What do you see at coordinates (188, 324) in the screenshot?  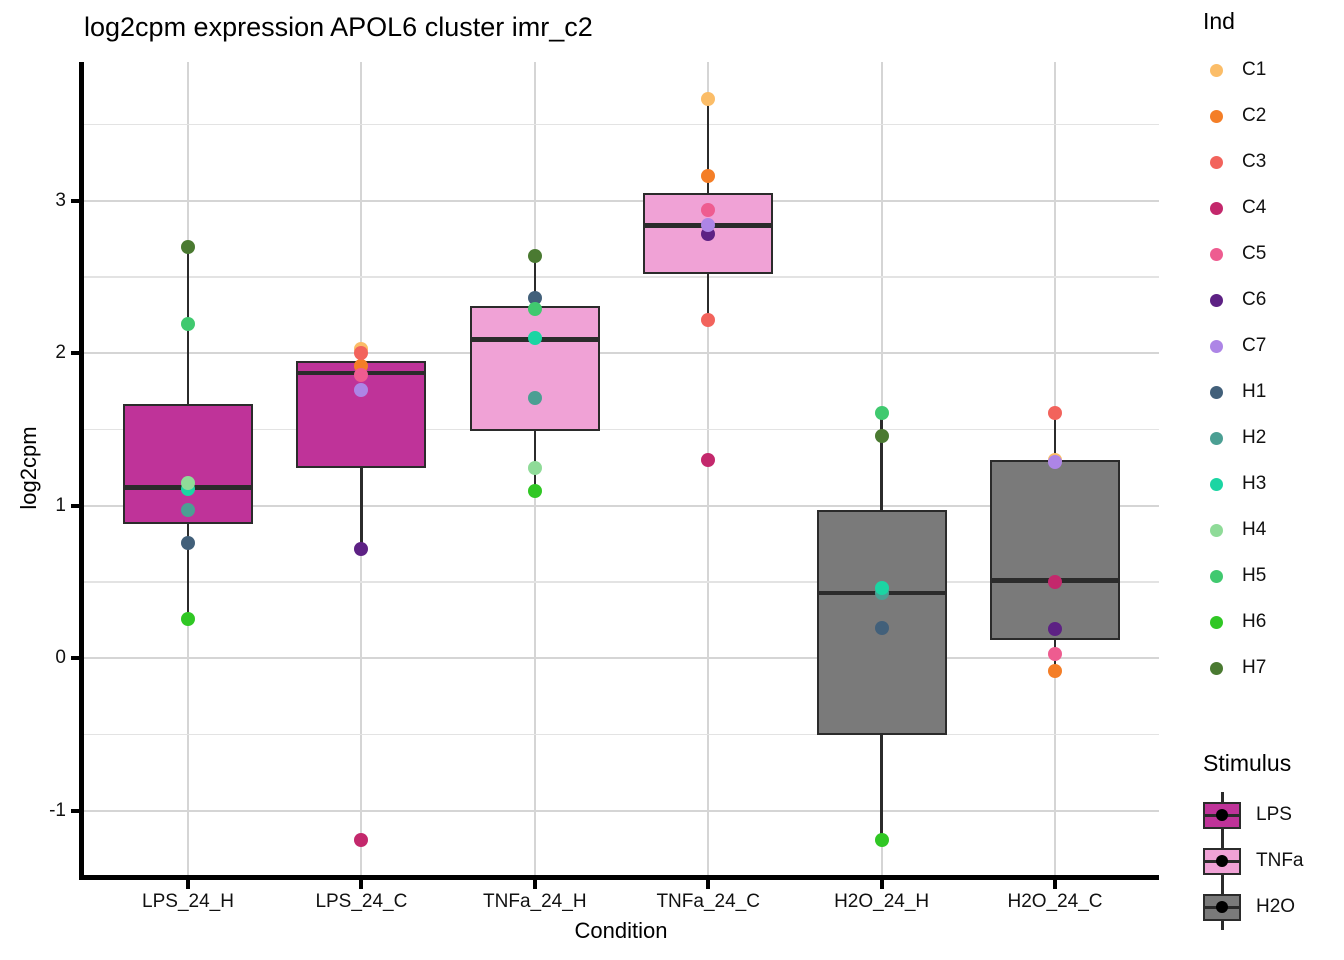 I see `data-point-H5` at bounding box center [188, 324].